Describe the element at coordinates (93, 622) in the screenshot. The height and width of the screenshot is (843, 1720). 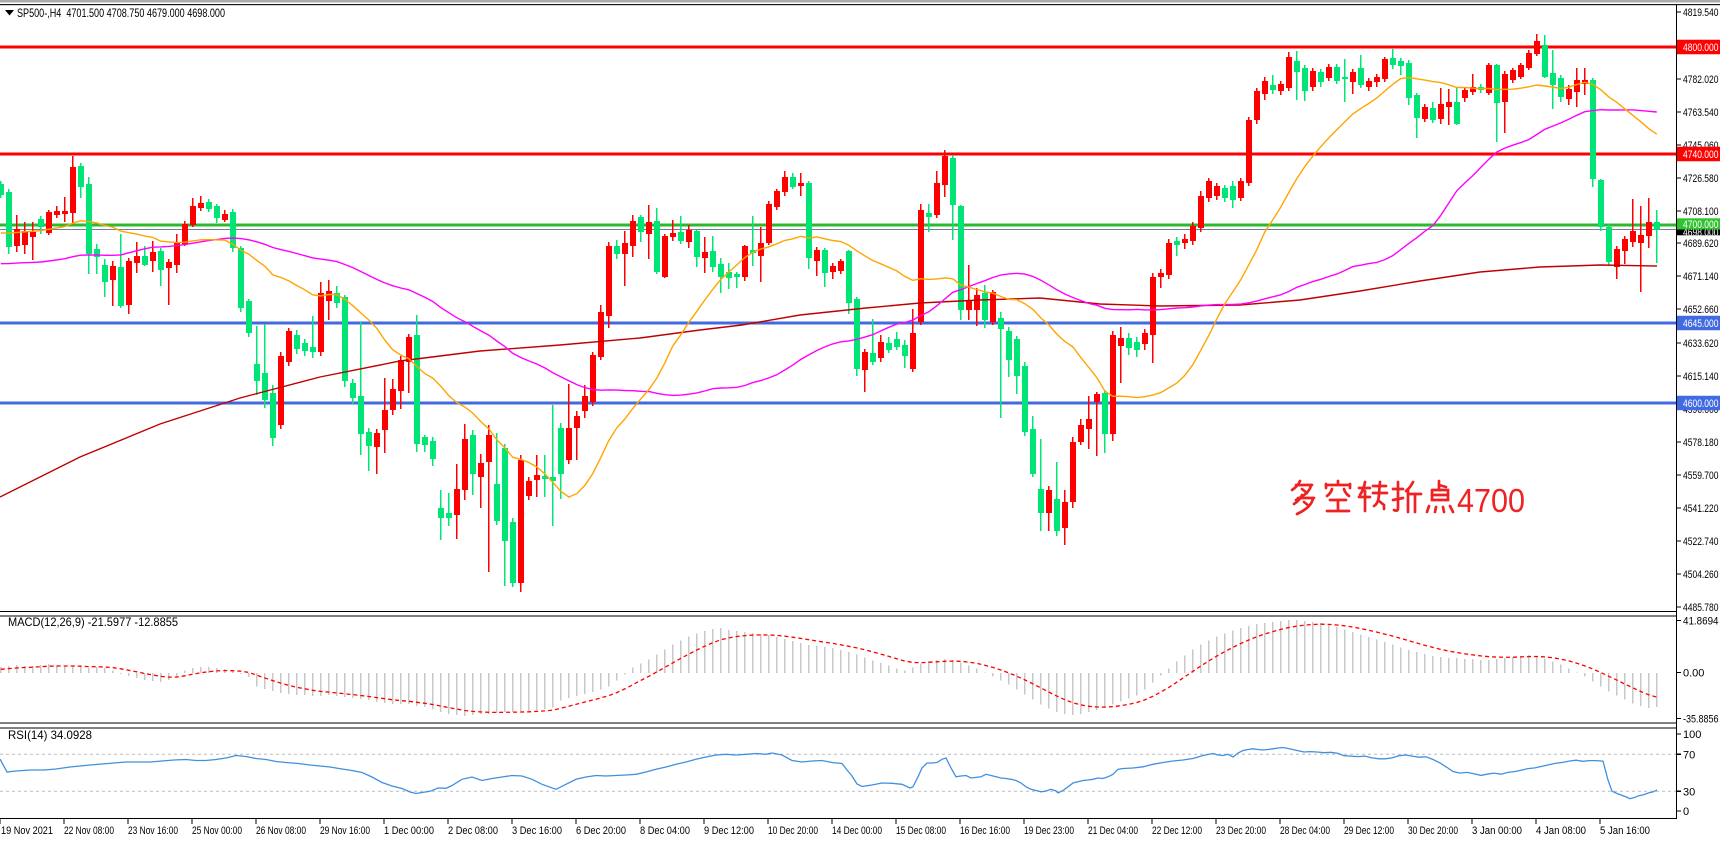
I see `svg-text:MACD(12,26,9) -21.5977 -12.885: MACD(12,26,9) -21.5977 -12.8855` at that location.